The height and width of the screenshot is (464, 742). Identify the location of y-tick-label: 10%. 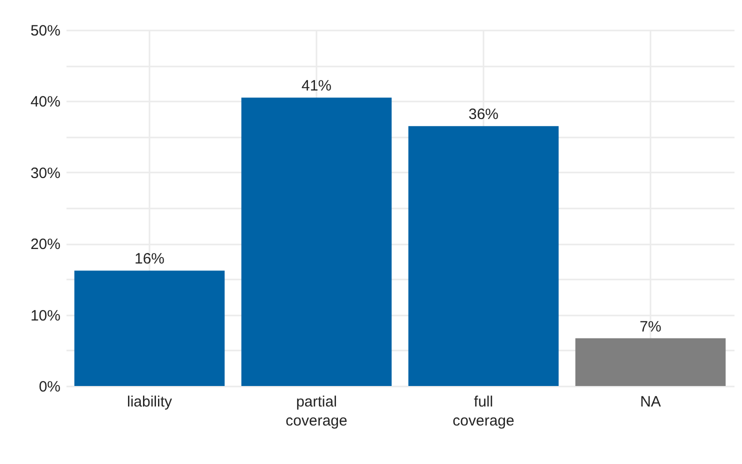
(45, 315).